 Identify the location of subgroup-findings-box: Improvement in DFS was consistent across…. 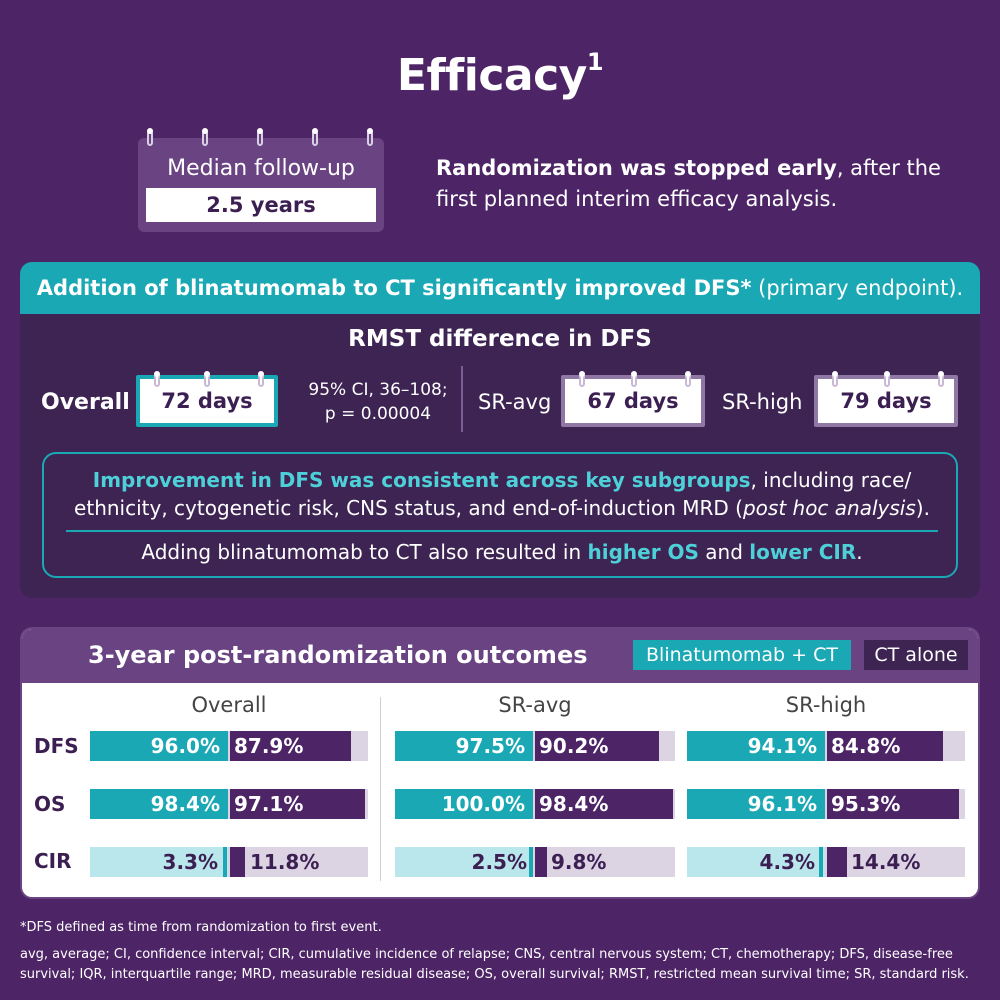
(500, 515).